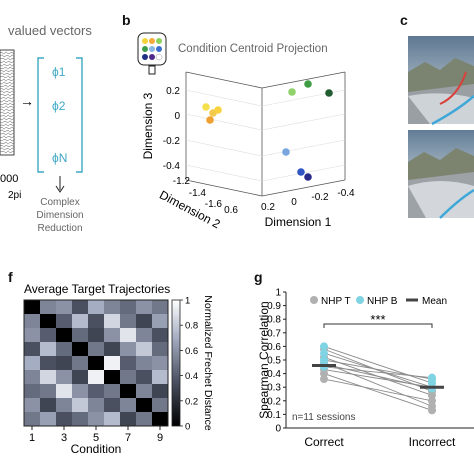 The width and height of the screenshot is (474, 474). What do you see at coordinates (346, 193) in the screenshot?
I see `dim1-tick-label: -0.4` at bounding box center [346, 193].